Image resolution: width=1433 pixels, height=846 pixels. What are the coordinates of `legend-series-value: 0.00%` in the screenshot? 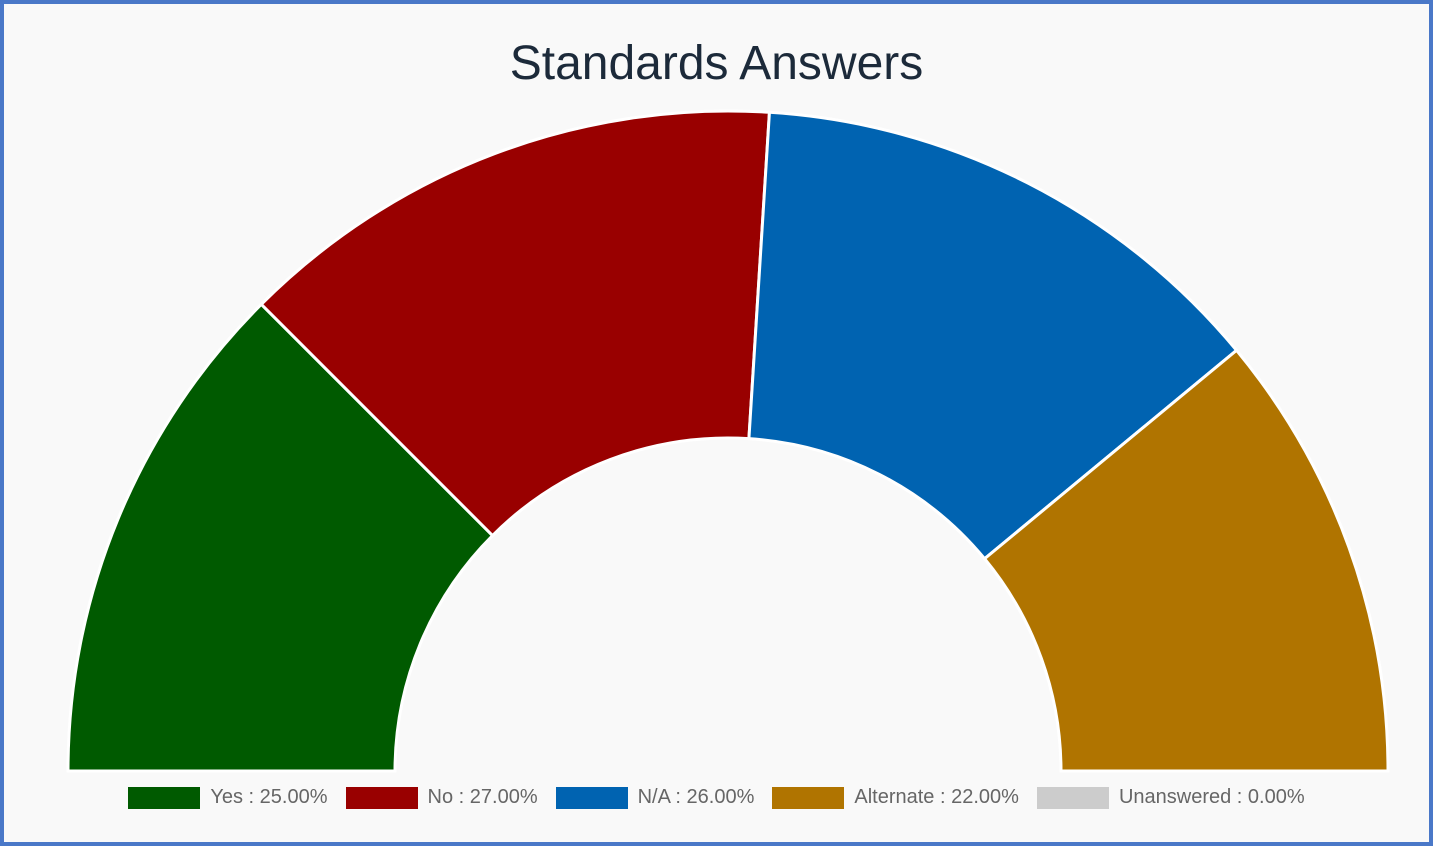 It's located at (1276, 797).